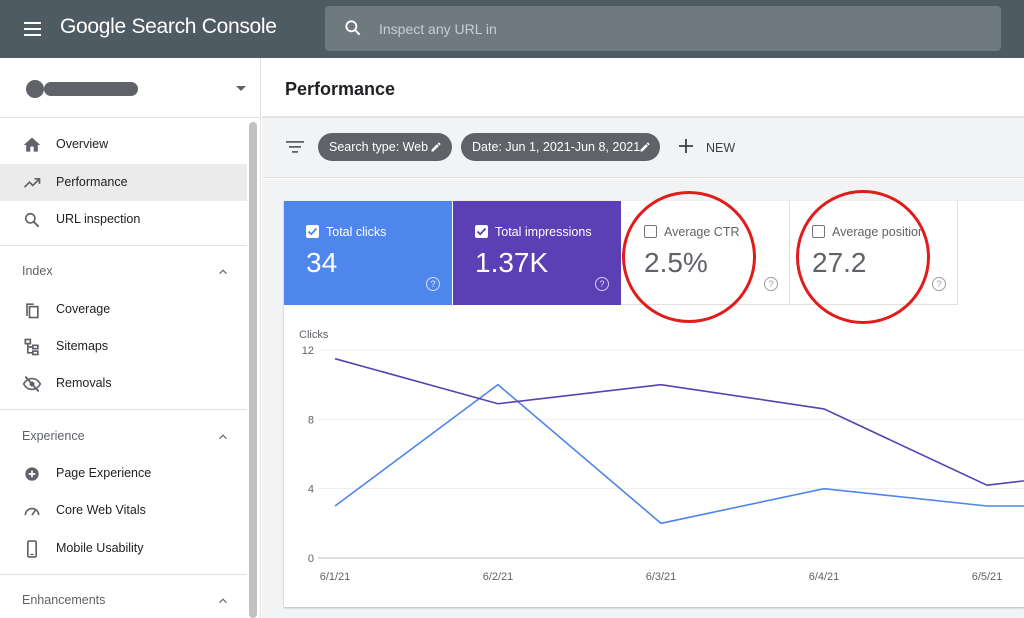 The image size is (1024, 618). What do you see at coordinates (83, 309) in the screenshot?
I see `sidebar-item-label: Coverage` at bounding box center [83, 309].